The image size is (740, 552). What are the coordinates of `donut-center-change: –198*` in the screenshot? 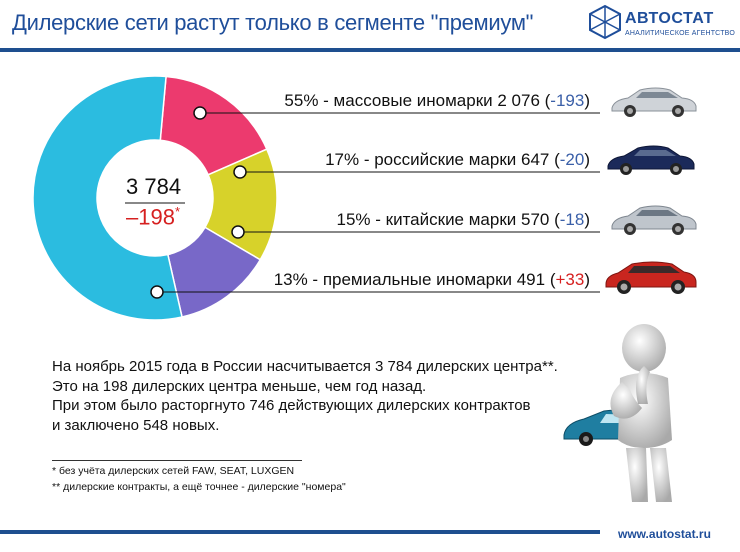 It's located at (153, 217).